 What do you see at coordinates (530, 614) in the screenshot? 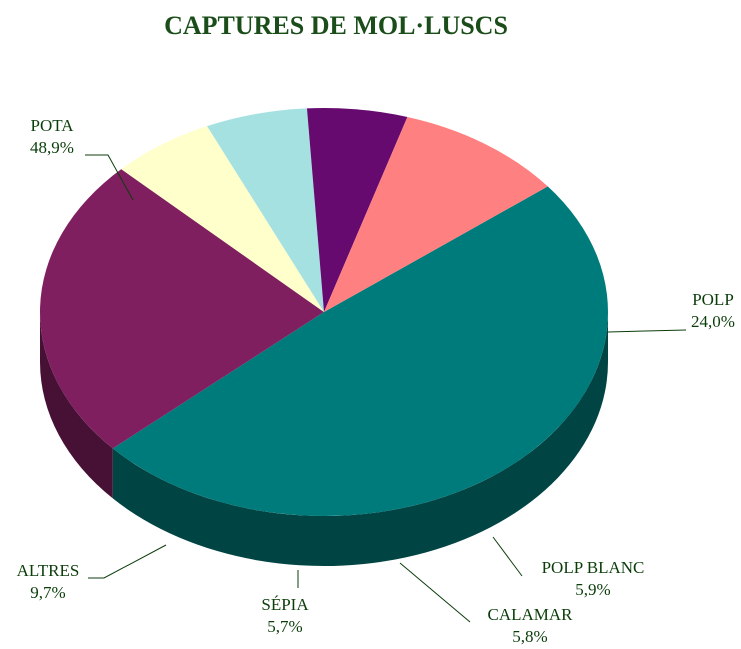
I see `slice-label: CALAMAR` at bounding box center [530, 614].